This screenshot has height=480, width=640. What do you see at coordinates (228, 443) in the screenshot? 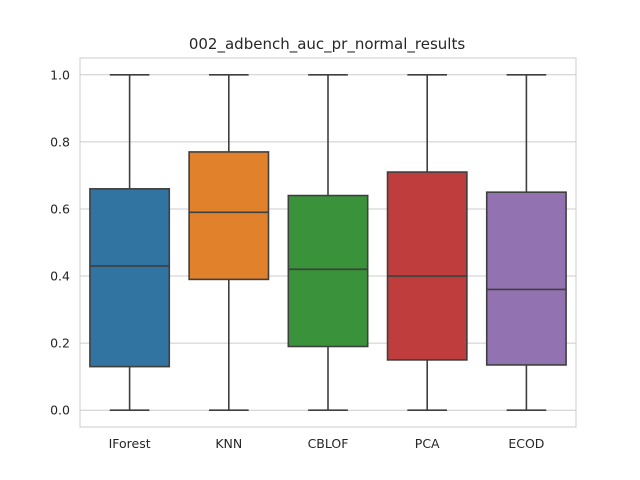
I see `x-tick-label: KNN` at bounding box center [228, 443].